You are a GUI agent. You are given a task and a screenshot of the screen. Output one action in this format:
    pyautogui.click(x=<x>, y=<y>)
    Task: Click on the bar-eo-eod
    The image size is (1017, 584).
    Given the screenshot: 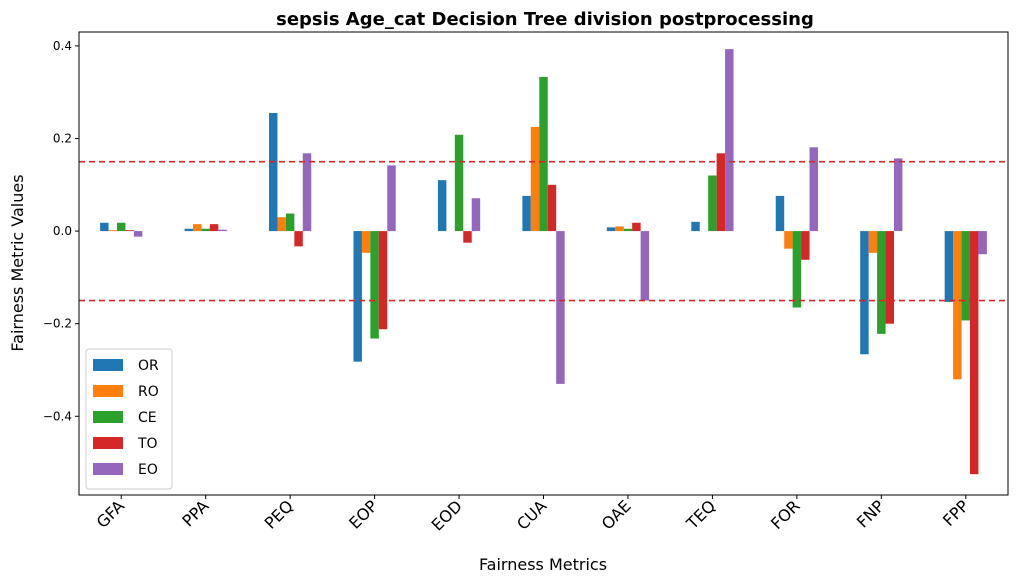 What is the action you would take?
    pyautogui.click(x=476, y=215)
    